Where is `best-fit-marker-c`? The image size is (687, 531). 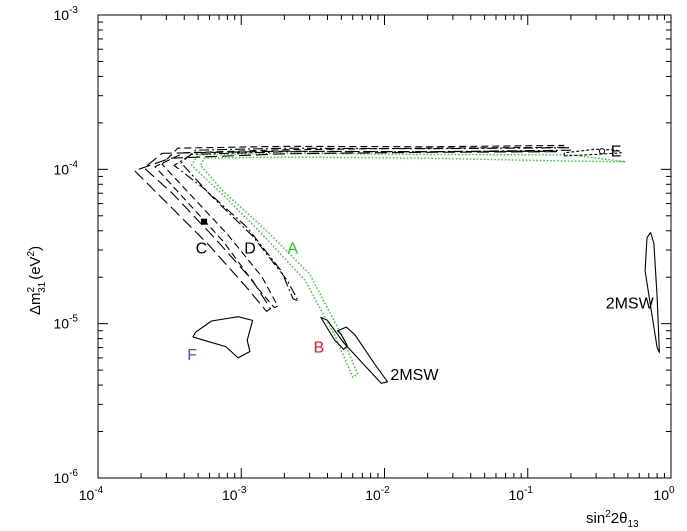 best-fit-marker-c is located at coordinates (204, 221).